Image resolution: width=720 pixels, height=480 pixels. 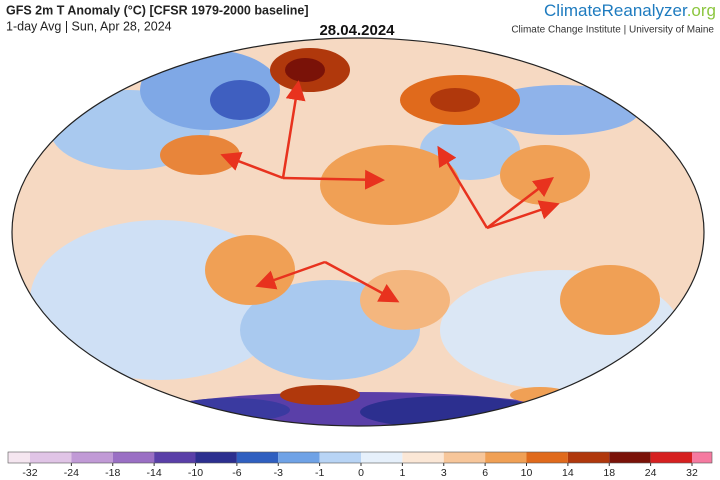 What do you see at coordinates (319, 473) in the screenshot?
I see `legend-label: -1` at bounding box center [319, 473].